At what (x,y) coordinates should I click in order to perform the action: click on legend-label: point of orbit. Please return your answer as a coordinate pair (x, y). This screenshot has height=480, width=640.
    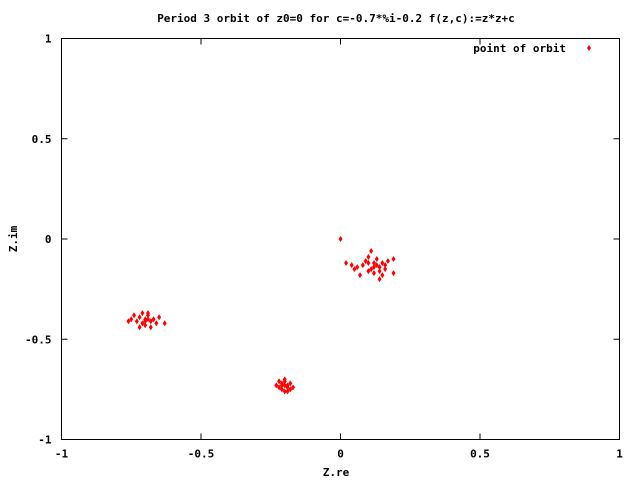
    Looking at the image, I should click on (519, 48).